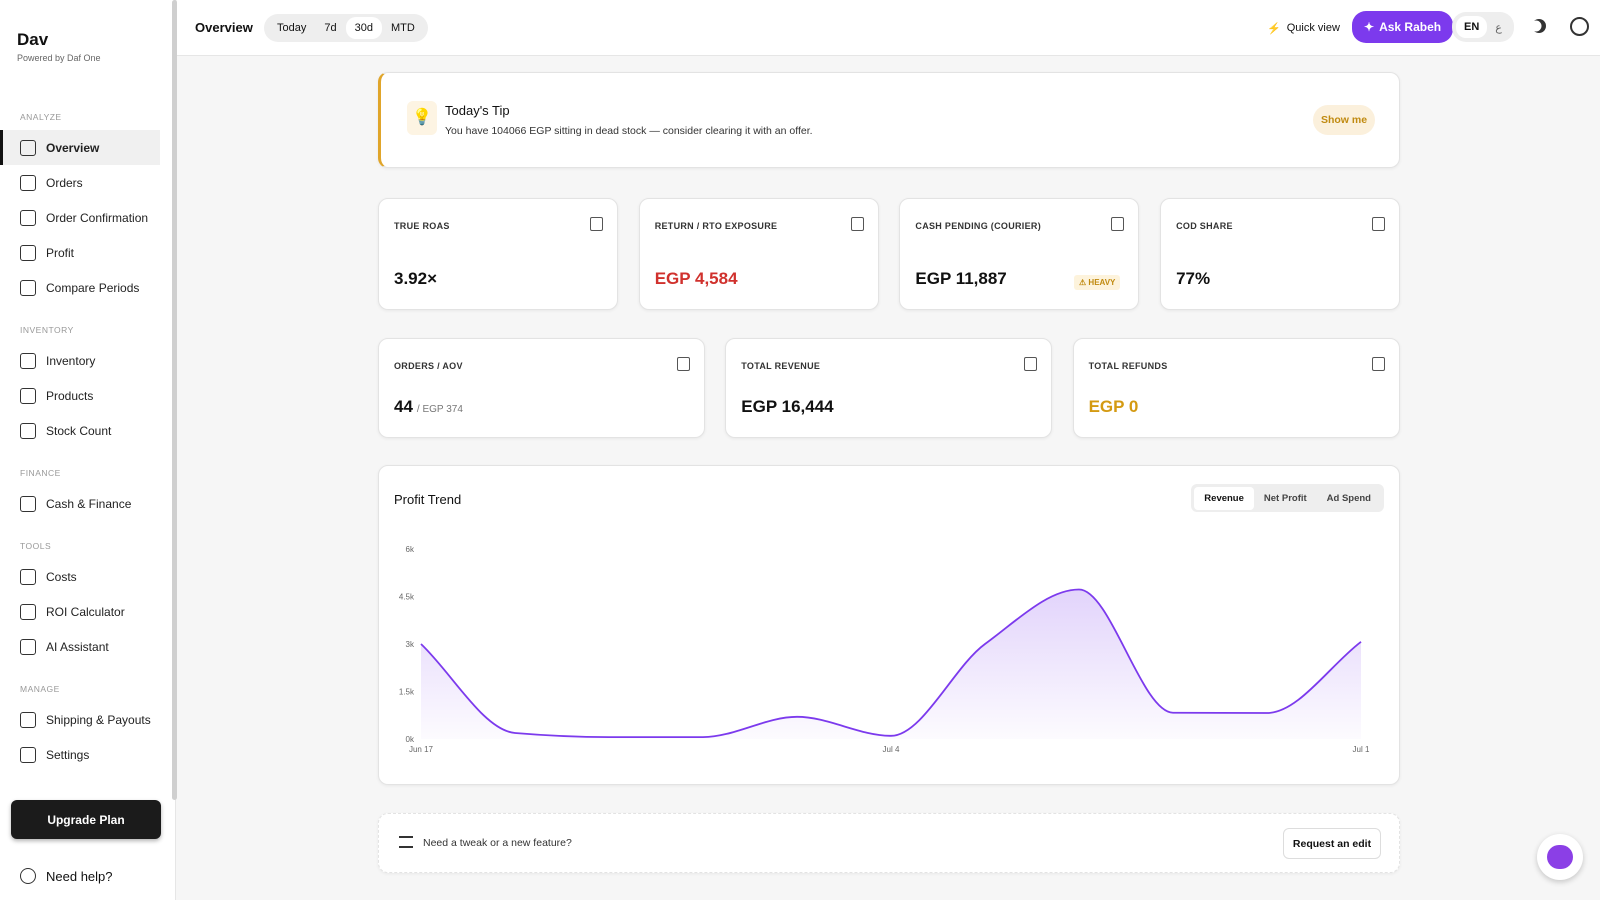  I want to click on y-tick-label: 4.5k, so click(407, 597).